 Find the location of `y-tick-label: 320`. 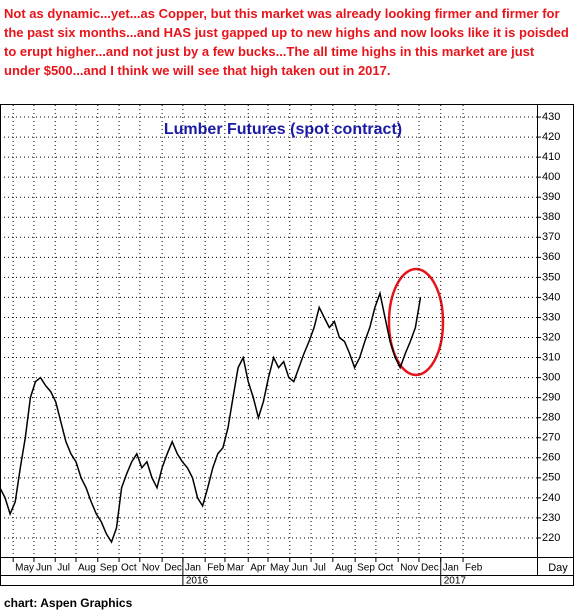

y-tick-label: 320 is located at coordinates (551, 337).